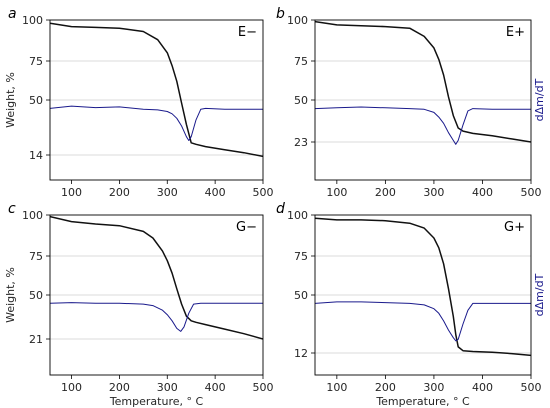 The width and height of the screenshot is (550, 408). What do you see at coordinates (36, 155) in the screenshot?
I see `y-tick-label: 14` at bounding box center [36, 155].